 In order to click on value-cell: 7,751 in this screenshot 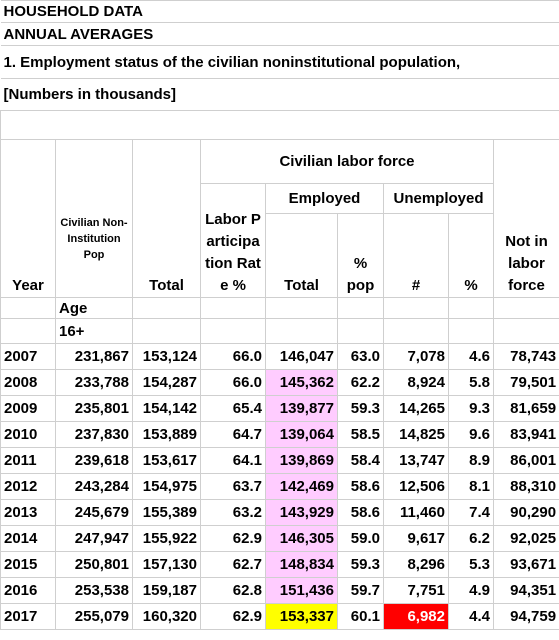, I will do `click(416, 590)`.